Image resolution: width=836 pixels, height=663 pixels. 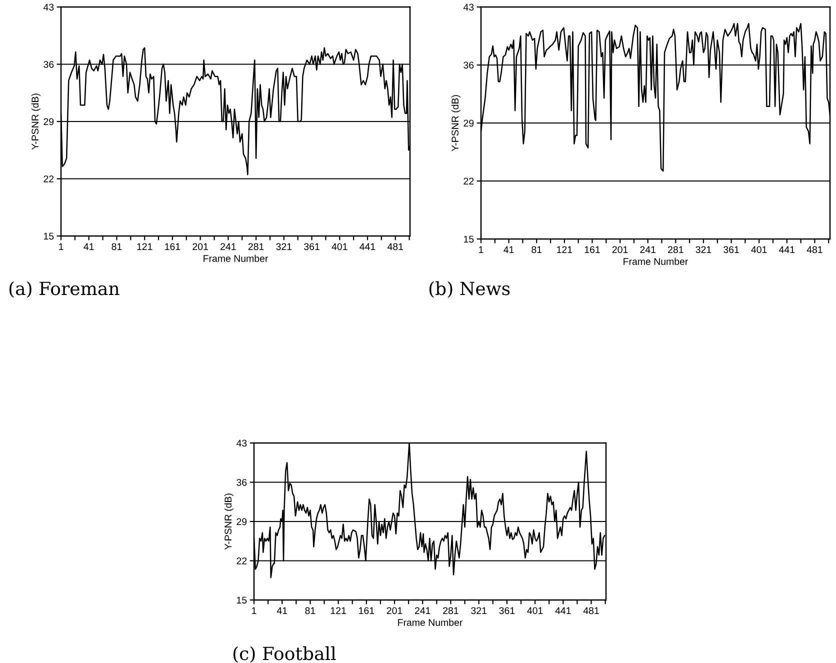 I want to click on text: (c) Football, so click(x=284, y=654).